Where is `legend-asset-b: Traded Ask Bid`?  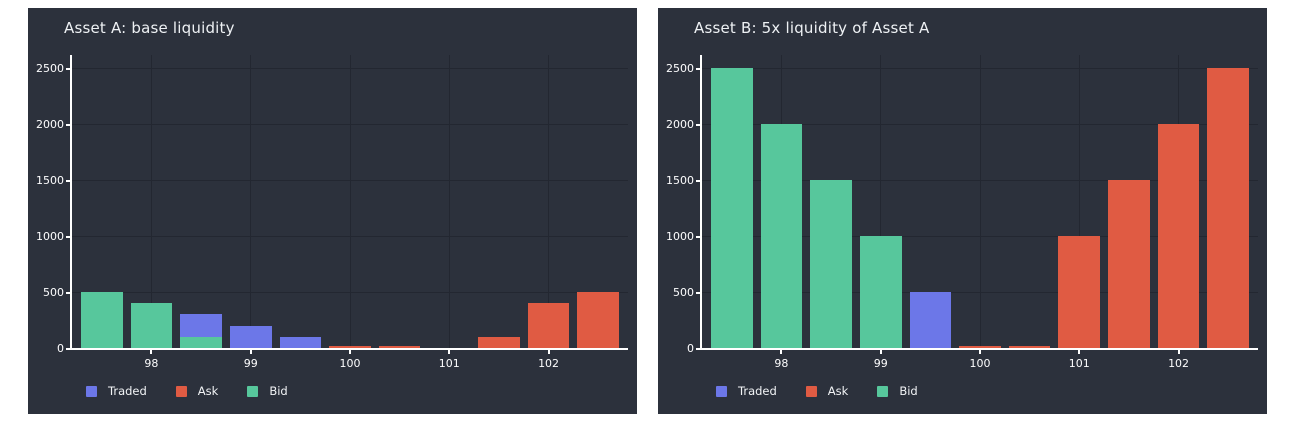 legend-asset-b: Traded Ask Bid is located at coordinates (817, 391).